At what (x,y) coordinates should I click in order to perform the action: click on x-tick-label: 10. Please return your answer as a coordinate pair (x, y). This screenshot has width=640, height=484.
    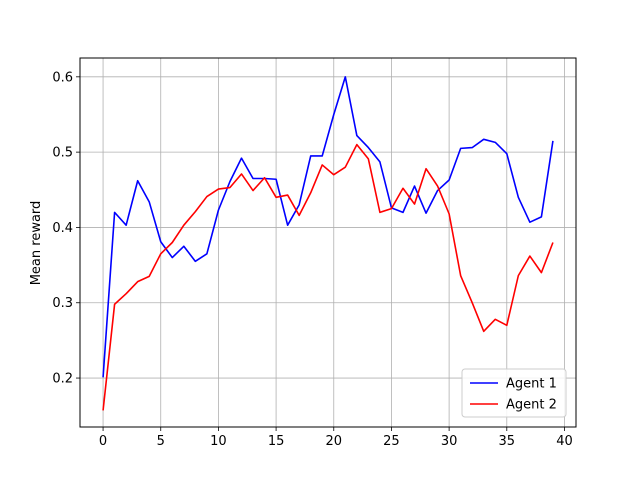
    Looking at the image, I should click on (218, 441).